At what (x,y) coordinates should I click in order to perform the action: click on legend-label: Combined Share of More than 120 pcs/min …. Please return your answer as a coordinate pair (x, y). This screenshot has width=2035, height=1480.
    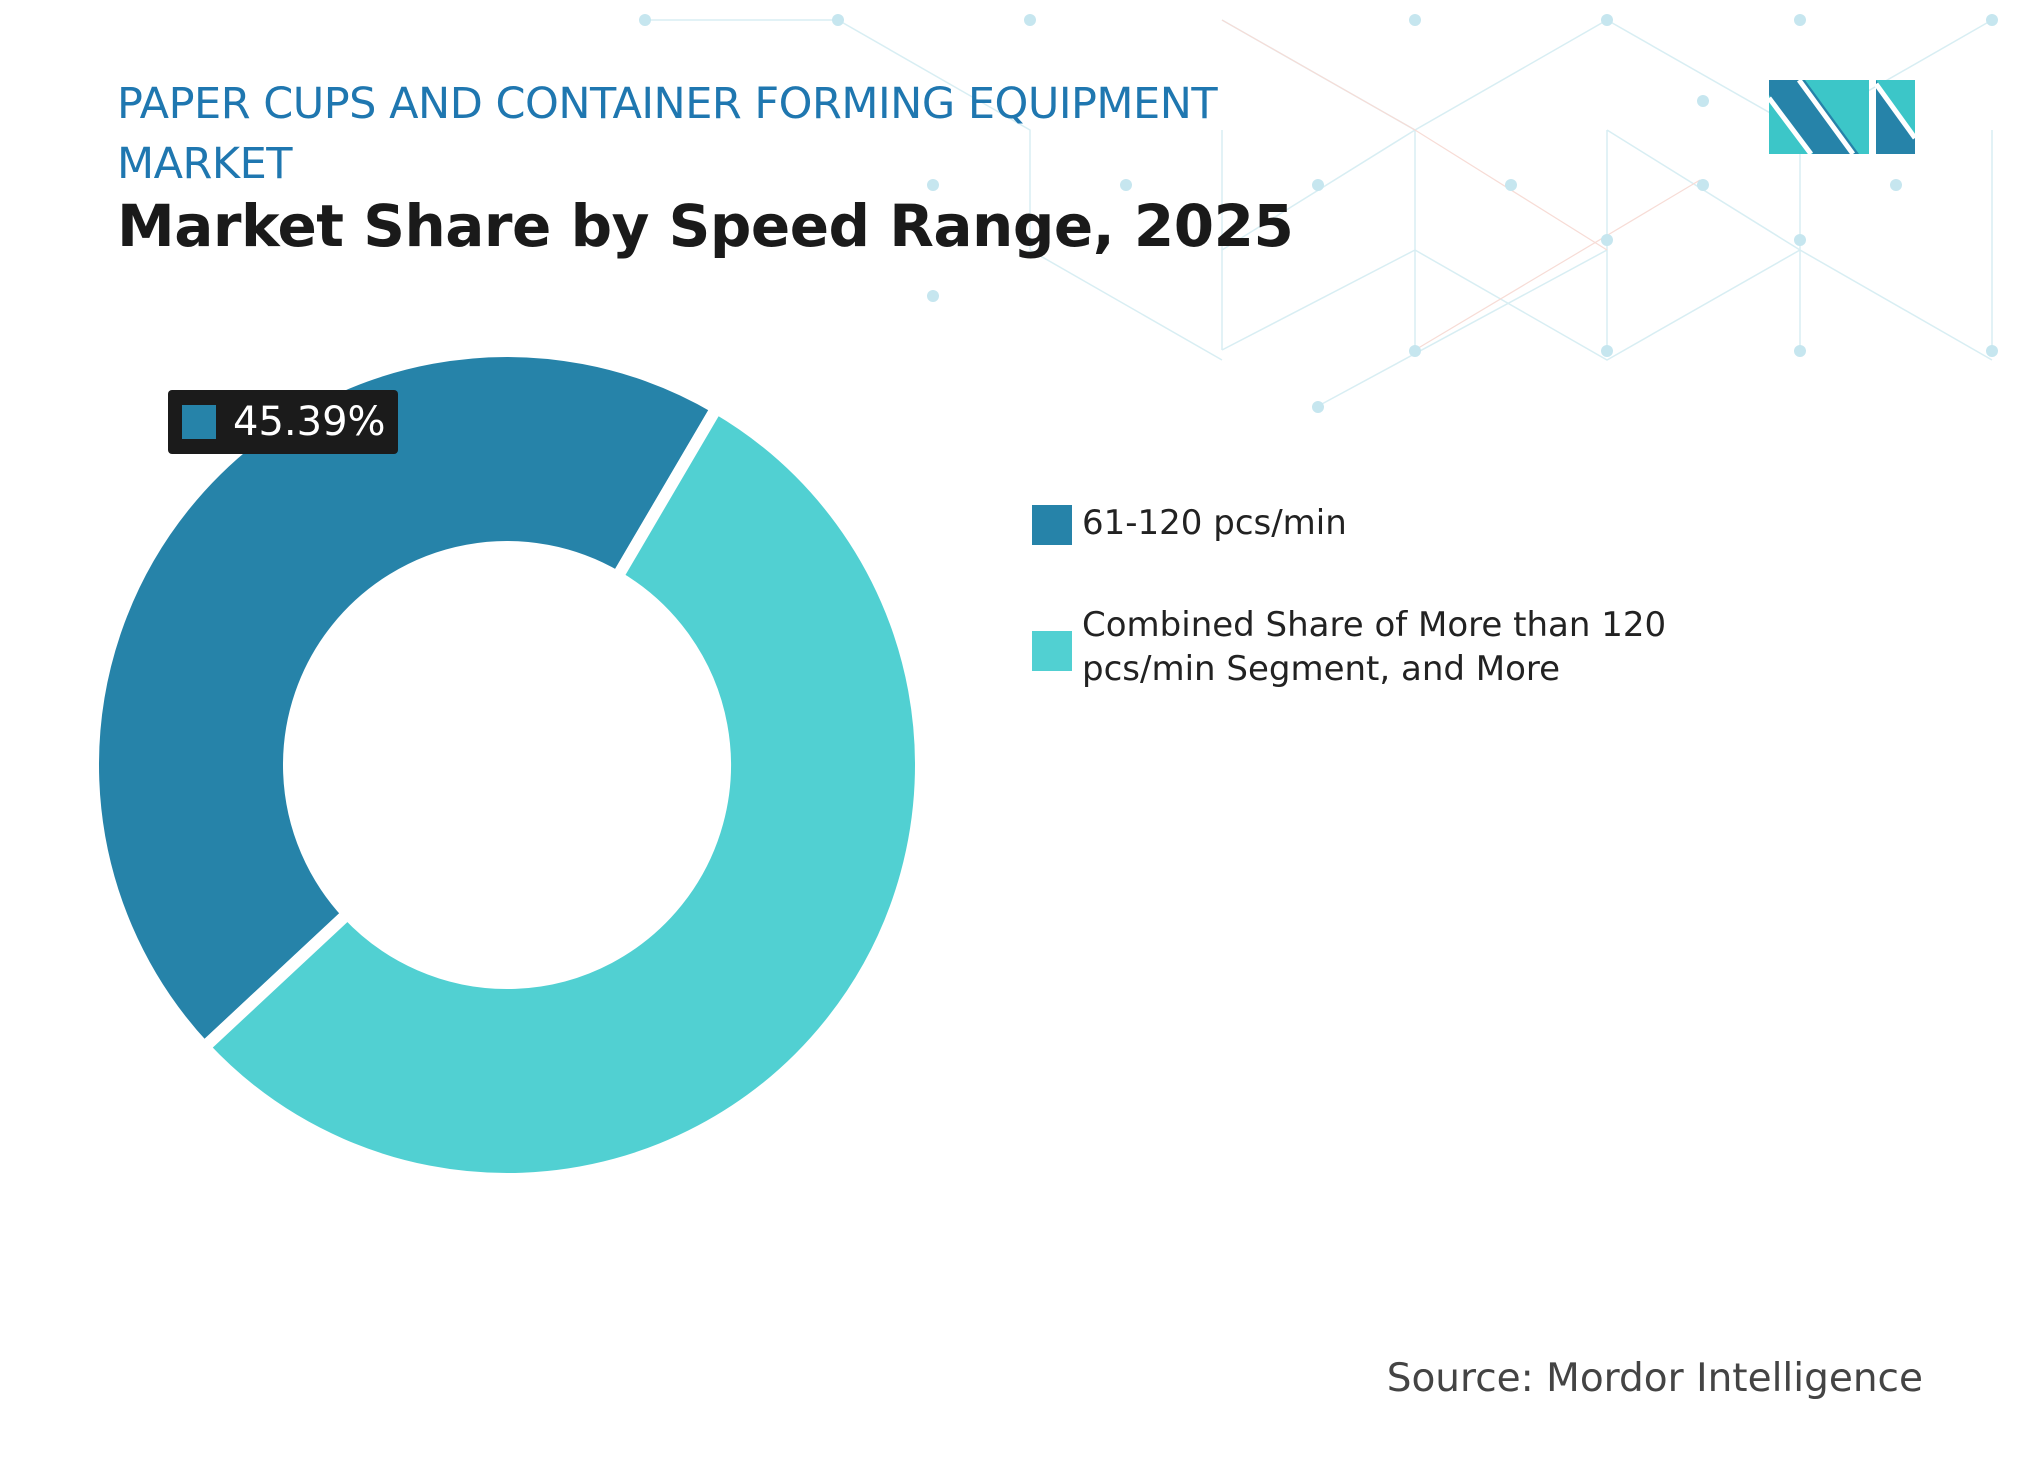
    Looking at the image, I should click on (1374, 647).